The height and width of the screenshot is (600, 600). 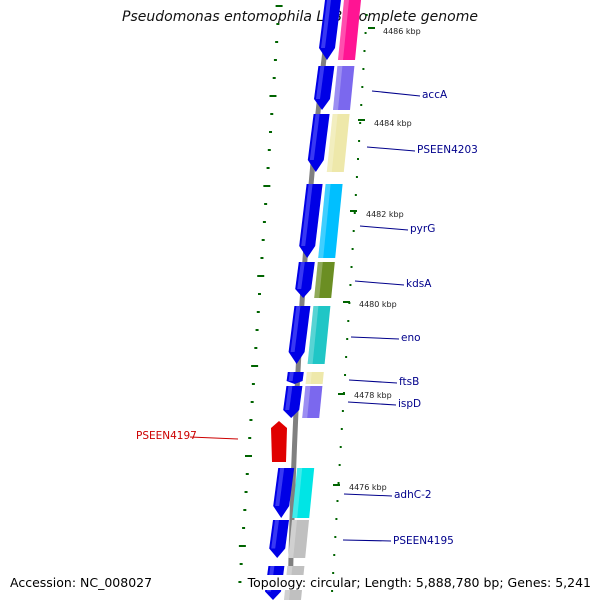 I want to click on gene-feature-ispD, so click(x=303, y=402).